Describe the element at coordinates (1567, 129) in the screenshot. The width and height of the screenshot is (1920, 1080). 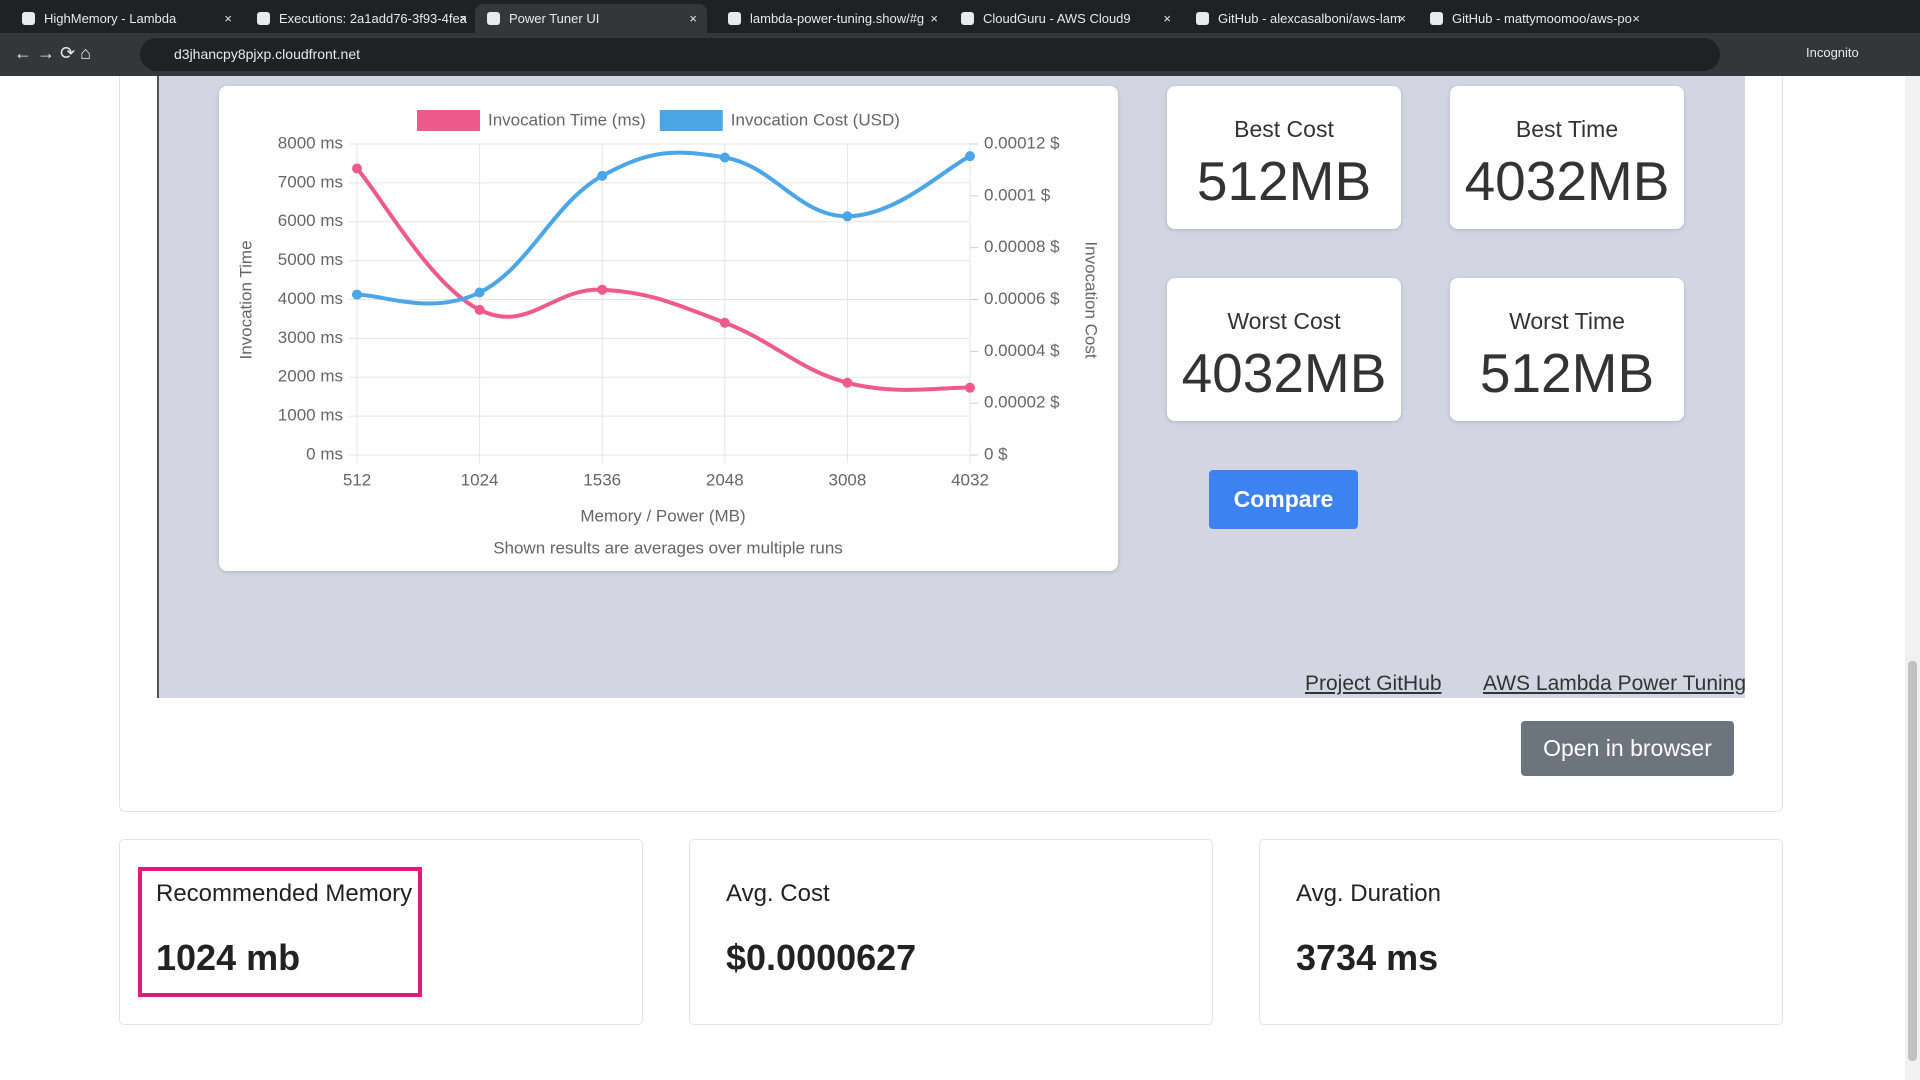
I see `stat-label: Best Time` at that location.